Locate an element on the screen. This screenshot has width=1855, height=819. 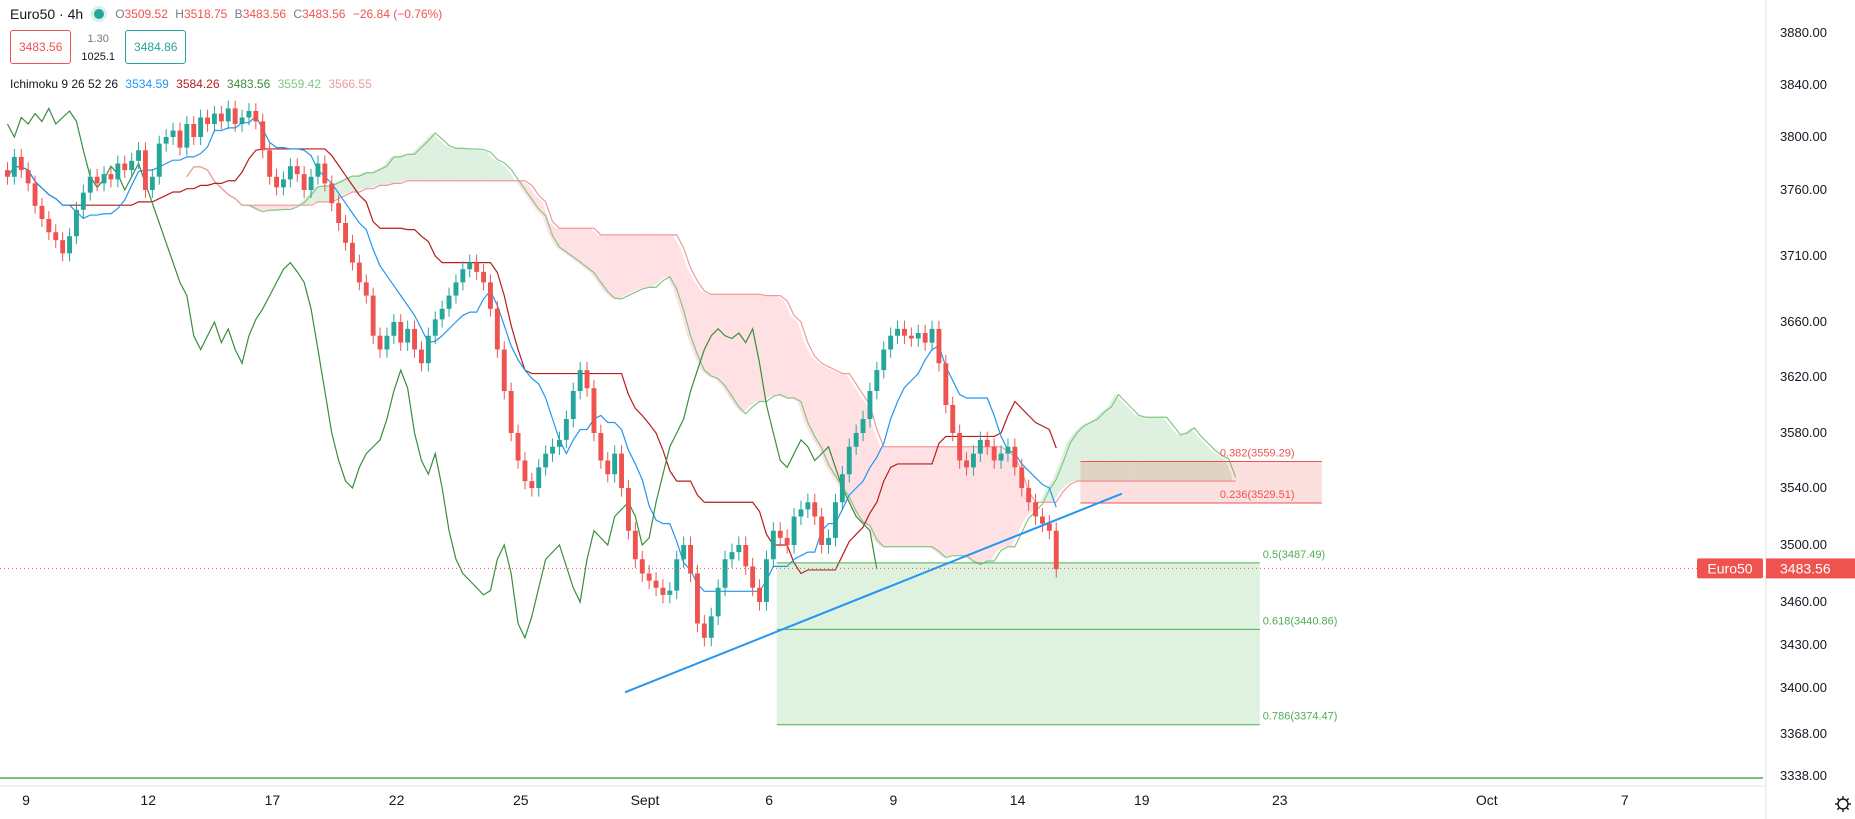
symbol-label: Euro50 · 4h is located at coordinates (47, 14).